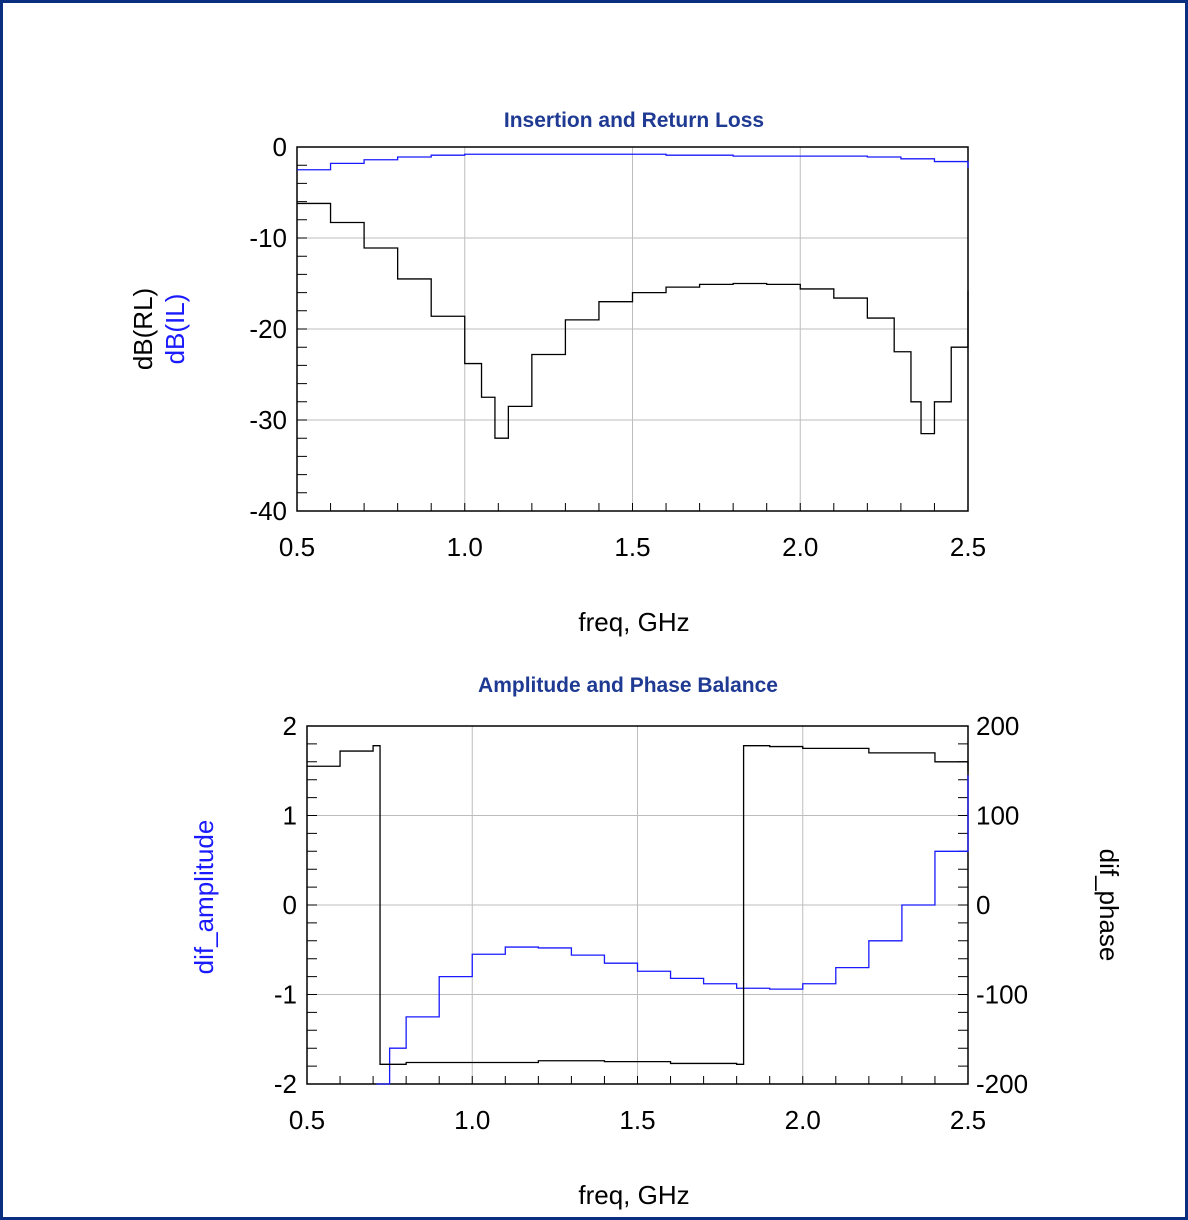  Describe the element at coordinates (290, 905) in the screenshot. I see `chart2-y-tick-label: 0` at that location.